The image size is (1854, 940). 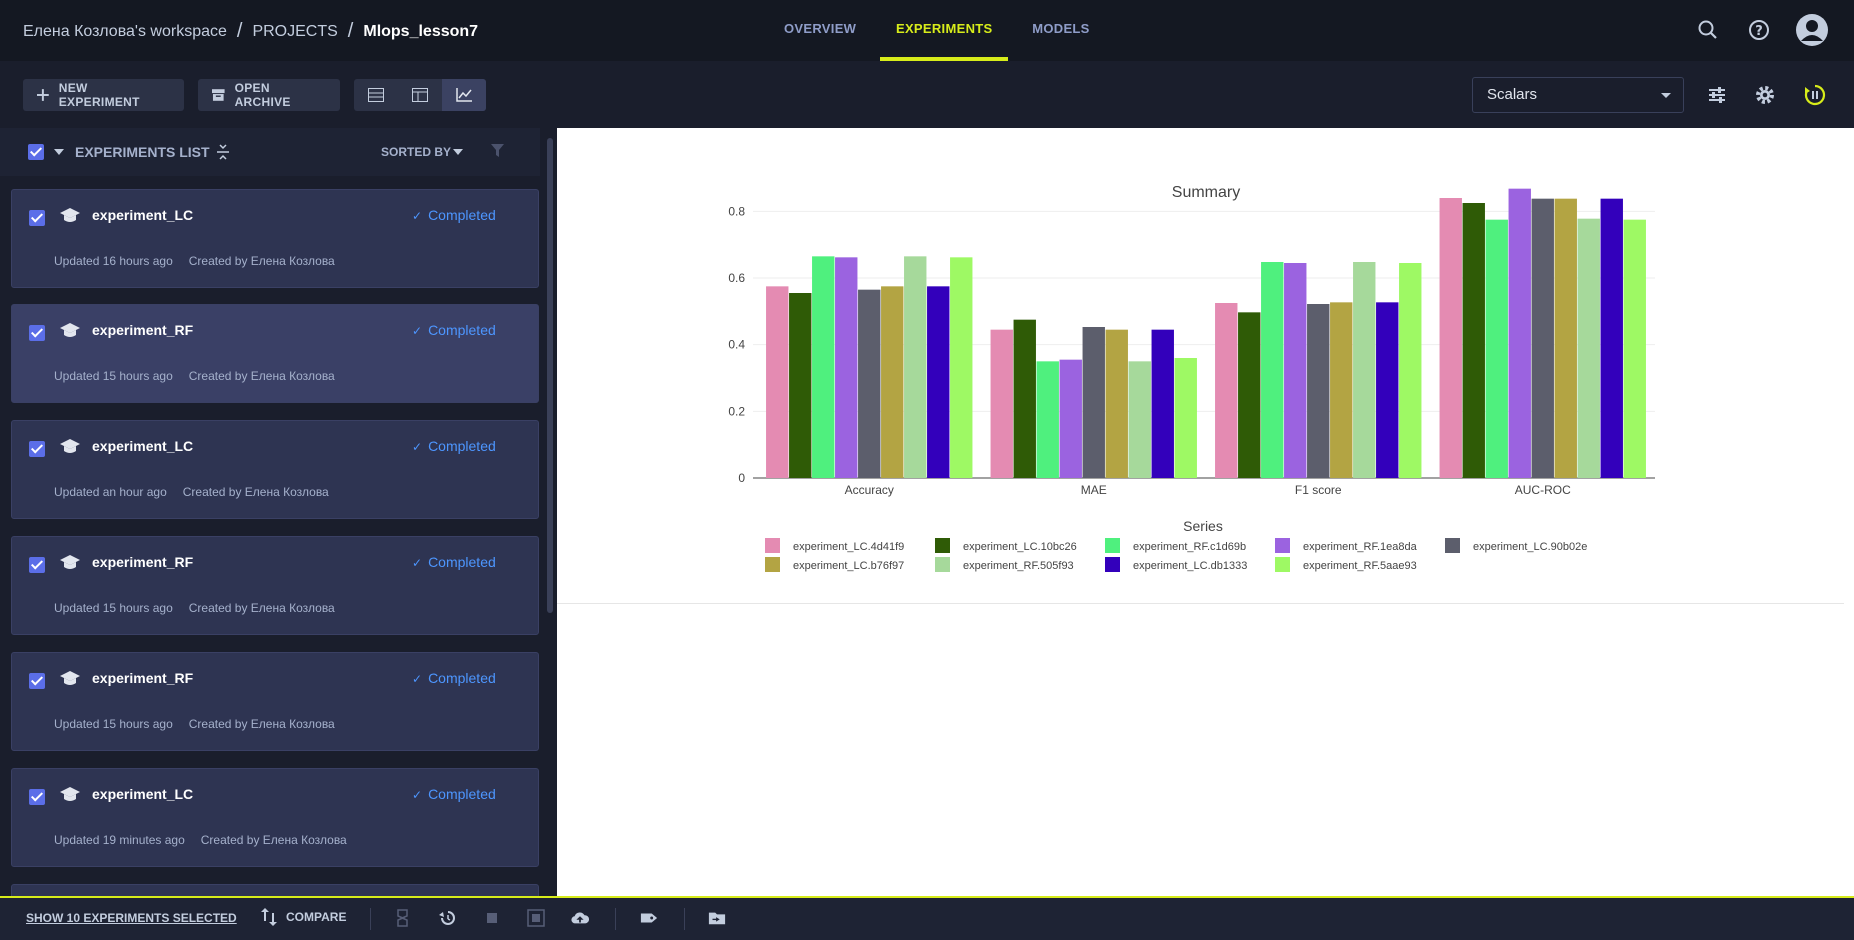 What do you see at coordinates (1812, 30) in the screenshot?
I see `user-avatar-icon` at bounding box center [1812, 30].